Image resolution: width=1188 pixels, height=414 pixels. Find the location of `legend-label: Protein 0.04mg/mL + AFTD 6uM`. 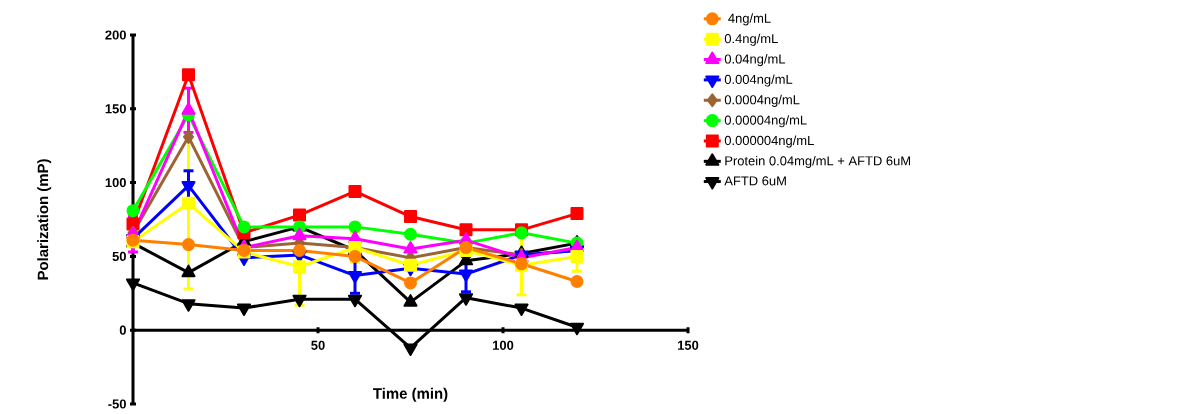

legend-label: Protein 0.04mg/mL + AFTD 6uM is located at coordinates (818, 161).